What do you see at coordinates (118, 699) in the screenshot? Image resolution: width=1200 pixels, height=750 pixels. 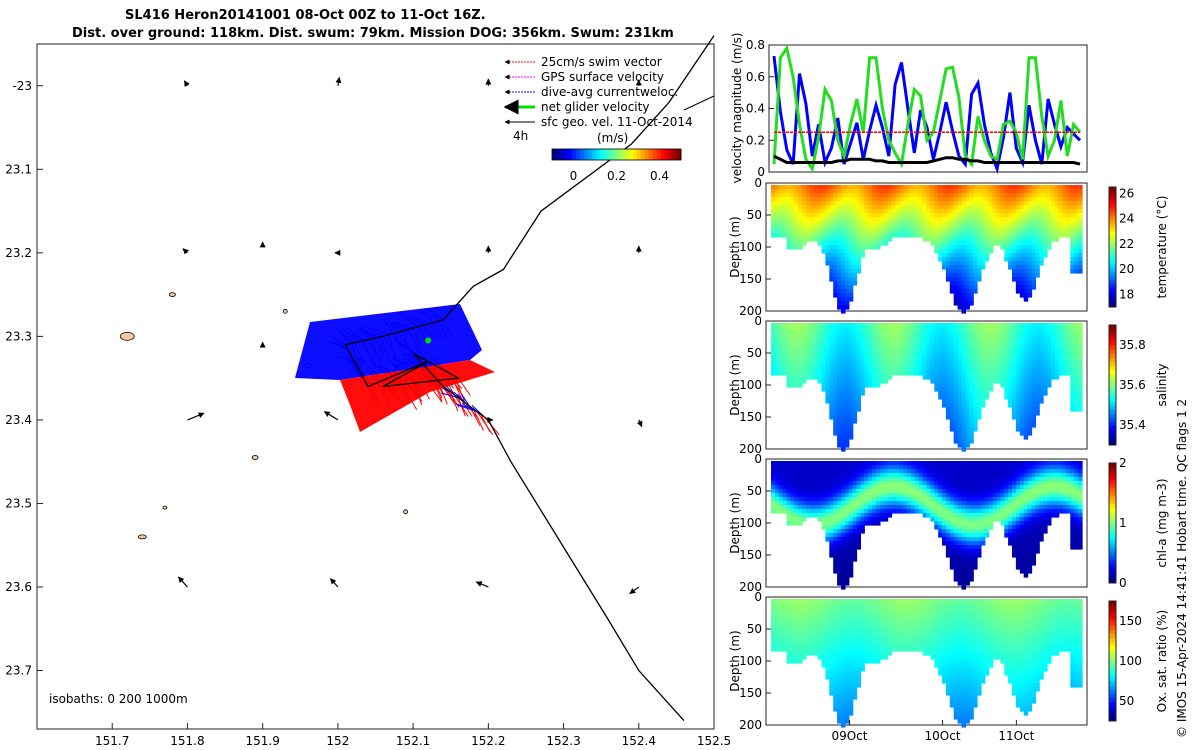 I see `isobaths-label: isobaths: 0 200 1000m` at bounding box center [118, 699].